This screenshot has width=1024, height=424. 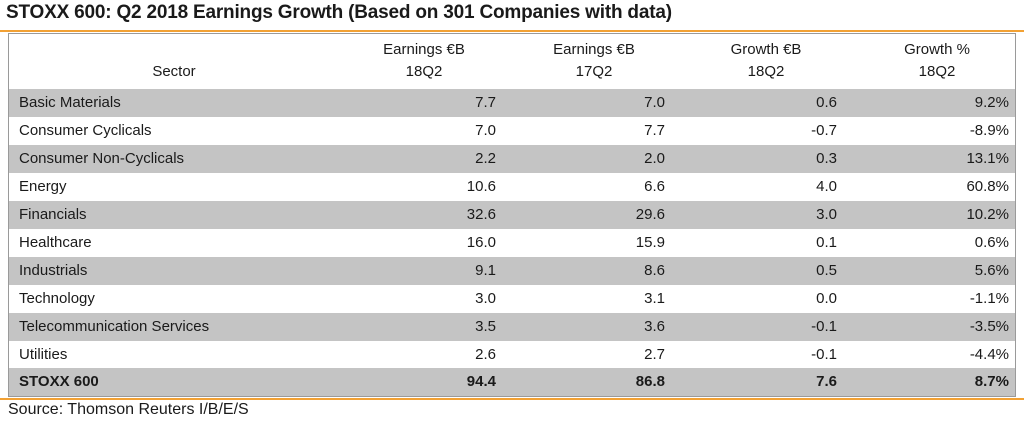 What do you see at coordinates (512, 103) in the screenshot?
I see `table-row: Basic Materials 7.7 7.0 0.6 9.2%` at bounding box center [512, 103].